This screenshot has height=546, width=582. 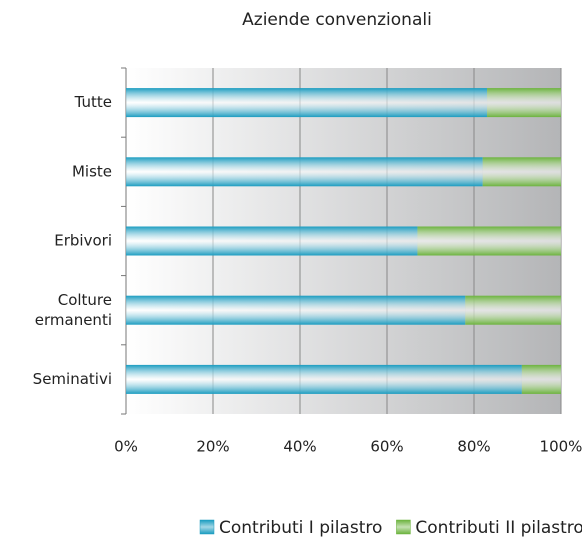 I want to click on y-tick-label: Seminativi, so click(x=72, y=379).